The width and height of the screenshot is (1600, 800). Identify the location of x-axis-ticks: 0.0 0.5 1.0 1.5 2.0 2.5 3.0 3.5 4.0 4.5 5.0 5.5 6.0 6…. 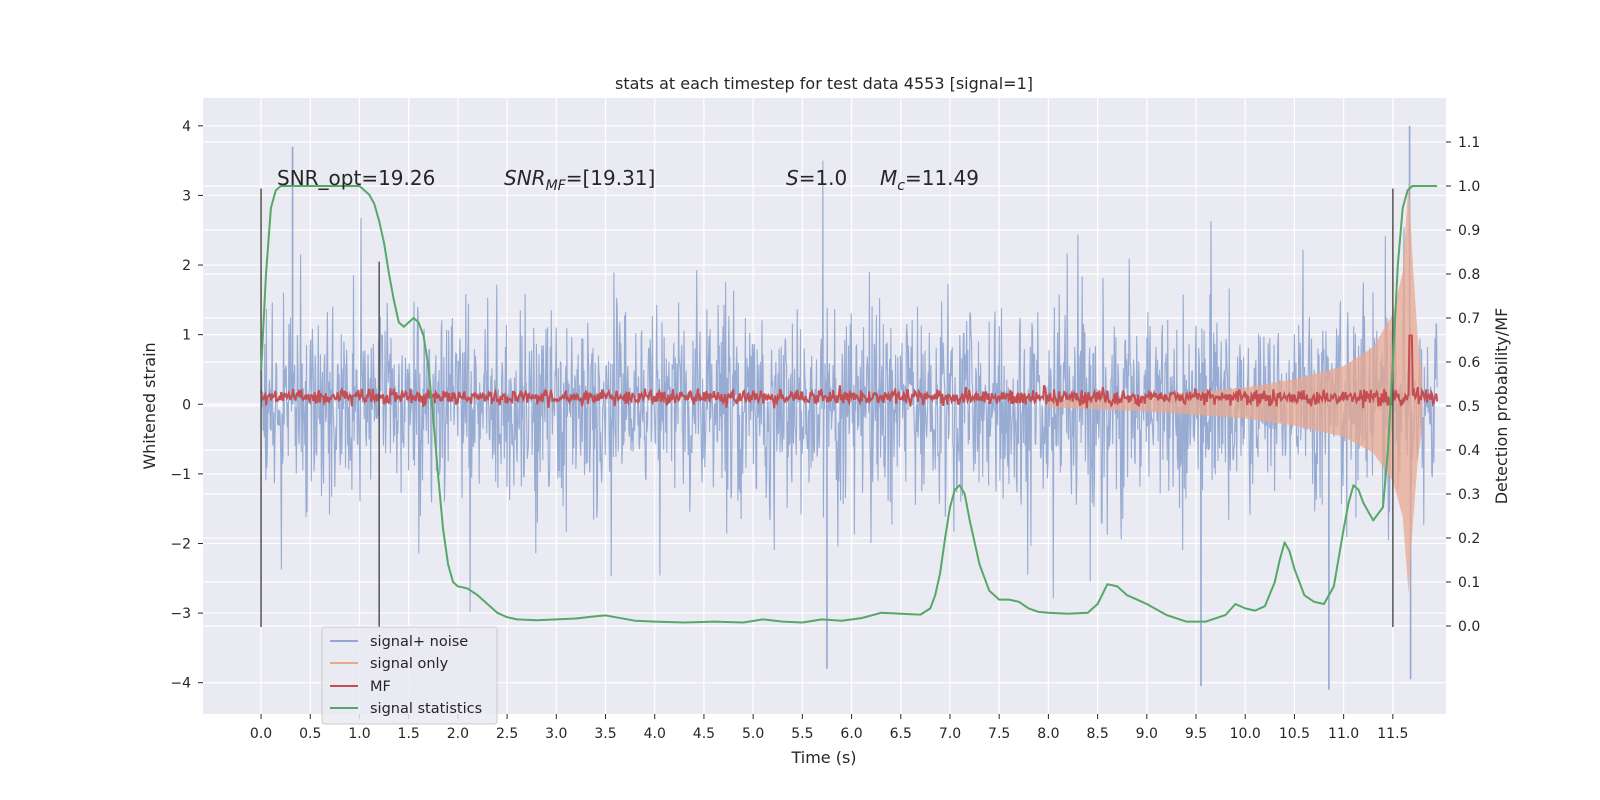
(829, 728).